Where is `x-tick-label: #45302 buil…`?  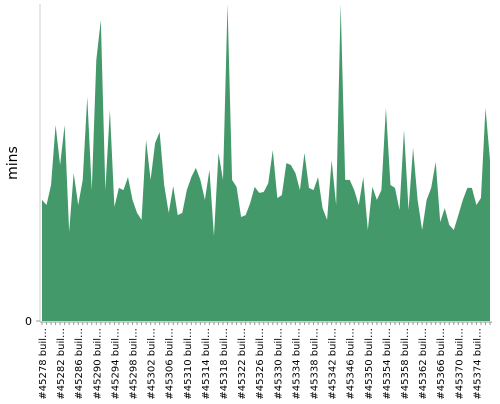 x-tick-label: #45302 buil… is located at coordinates (152, 364).